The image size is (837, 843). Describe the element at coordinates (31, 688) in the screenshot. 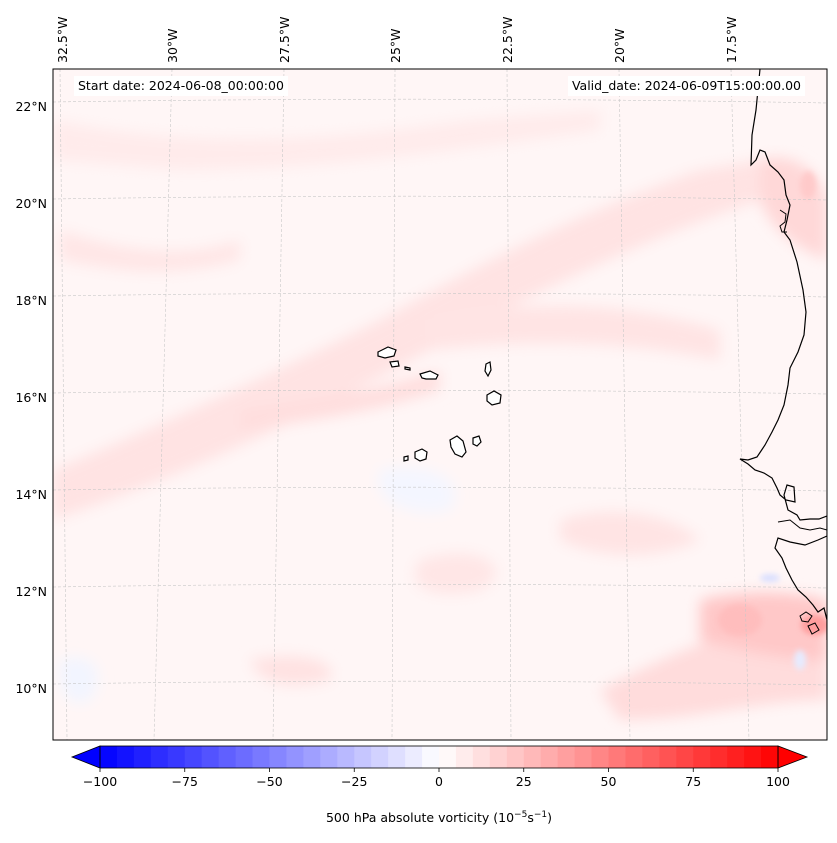

I see `lat-label: 10°N` at that location.